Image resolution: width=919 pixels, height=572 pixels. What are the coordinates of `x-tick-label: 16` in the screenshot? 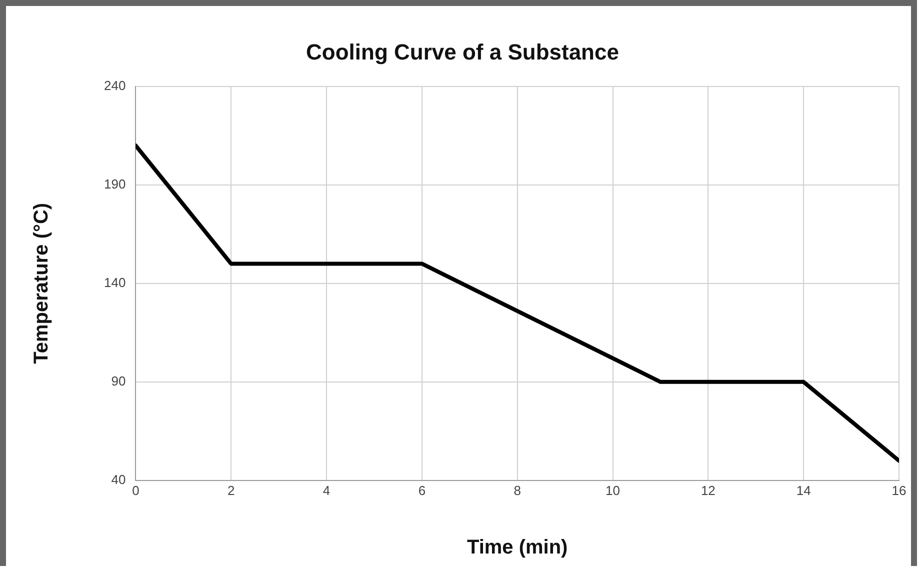 It's located at (899, 490).